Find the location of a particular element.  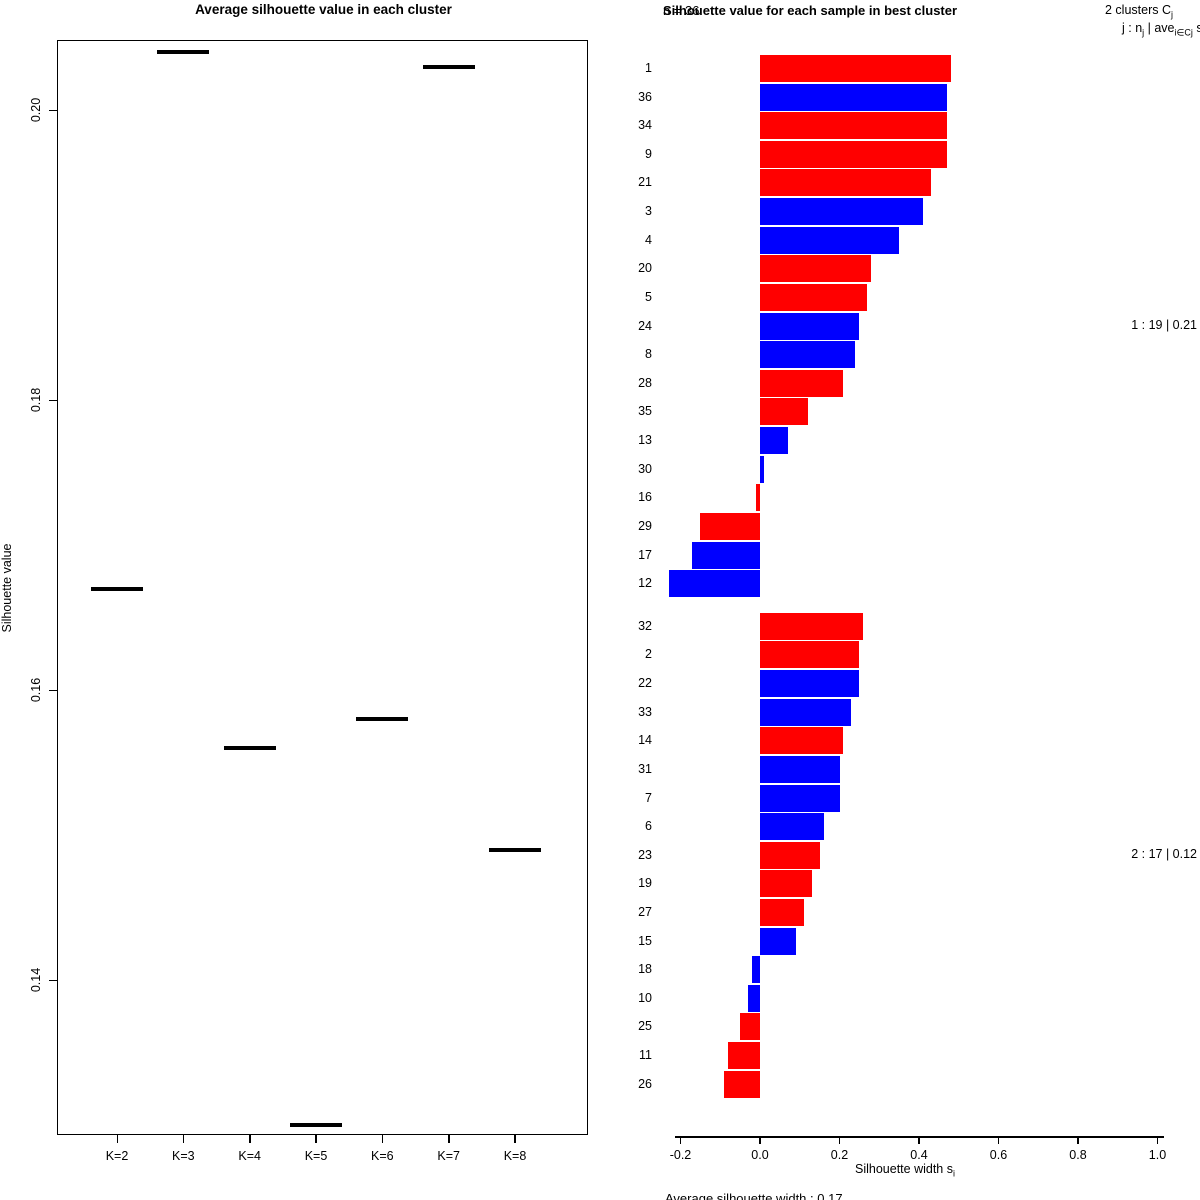

right-x-tick-label: 0.4 is located at coordinates (919, 1155).